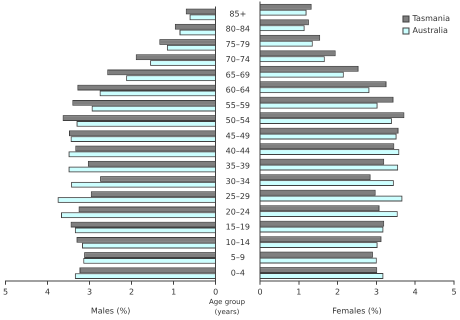  I want to click on y-tick-label: 65–69, so click(238, 75).